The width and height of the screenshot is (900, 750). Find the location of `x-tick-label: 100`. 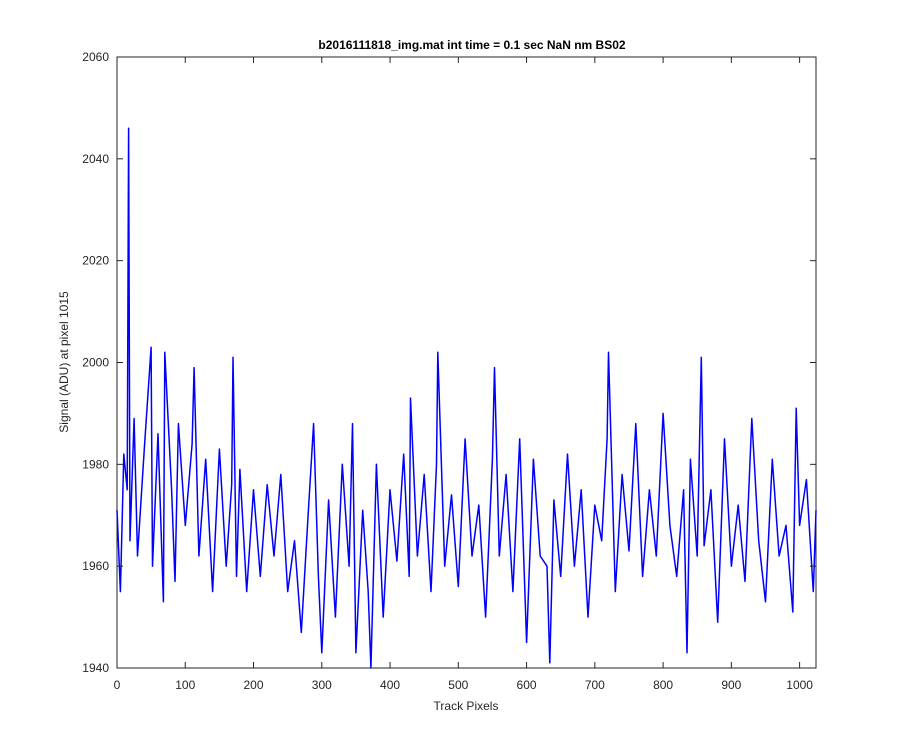

x-tick-label: 100 is located at coordinates (185, 685).